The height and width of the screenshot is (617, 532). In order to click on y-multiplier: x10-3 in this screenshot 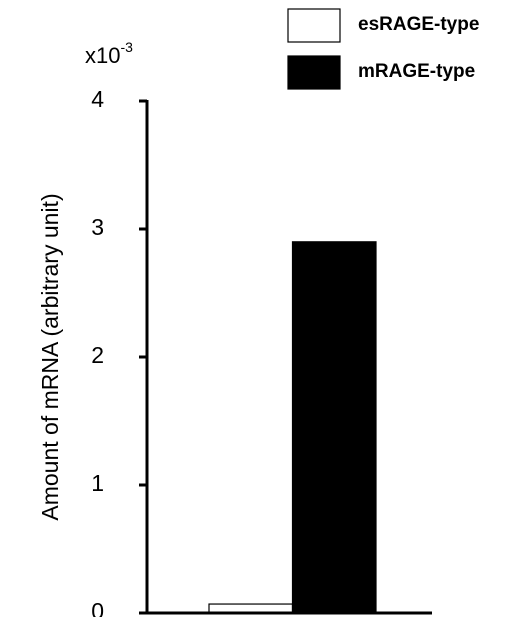, I will do `click(109, 53)`.